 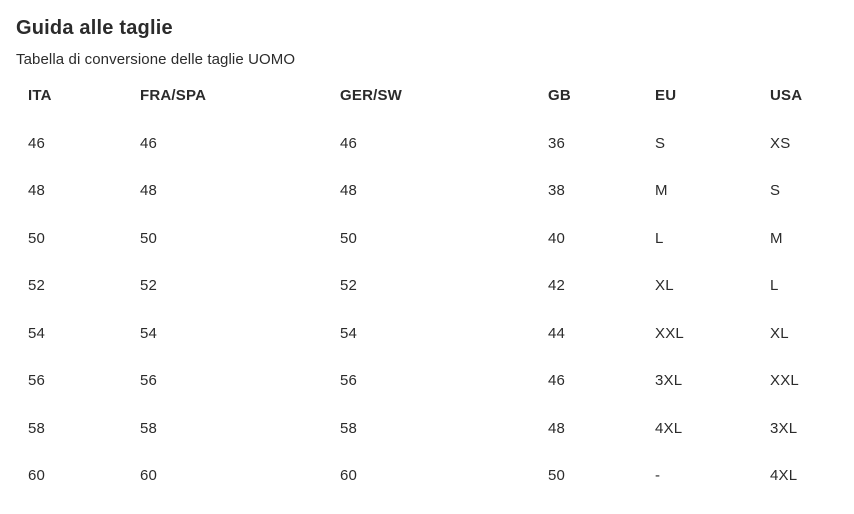 I want to click on page-subtitle: Tabella di conversione delle taglie UOMO, so click(x=156, y=59).